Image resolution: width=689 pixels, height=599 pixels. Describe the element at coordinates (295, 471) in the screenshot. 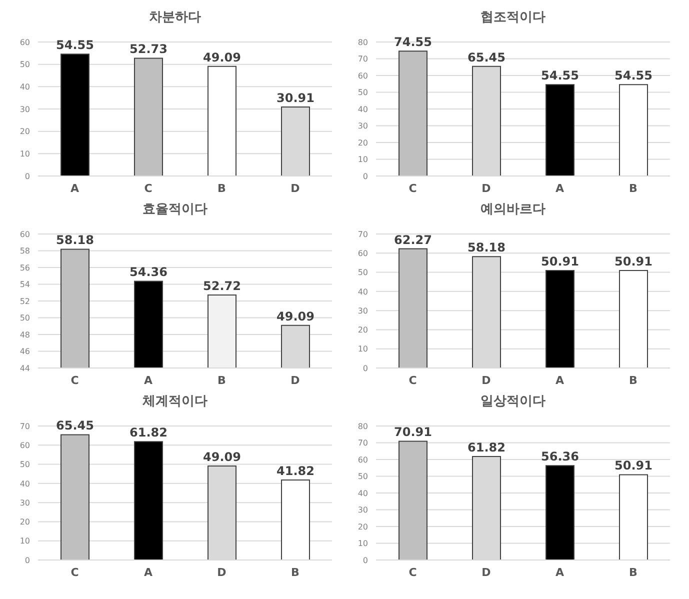

I see `data-label: 41.82` at that location.